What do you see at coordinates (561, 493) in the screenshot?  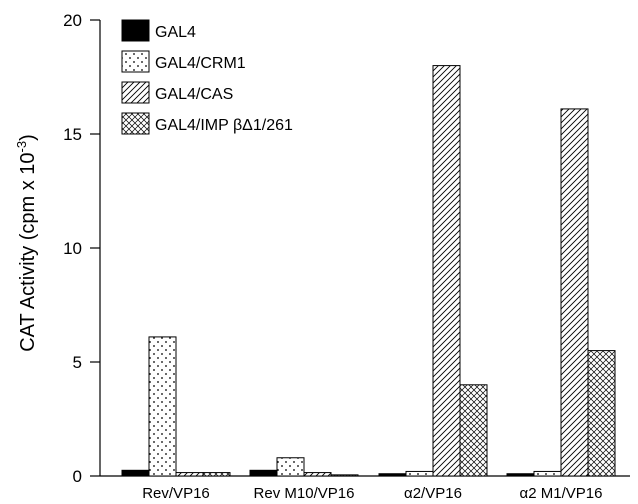 I see `x-tick-label: α2 M1/VP16` at bounding box center [561, 493].